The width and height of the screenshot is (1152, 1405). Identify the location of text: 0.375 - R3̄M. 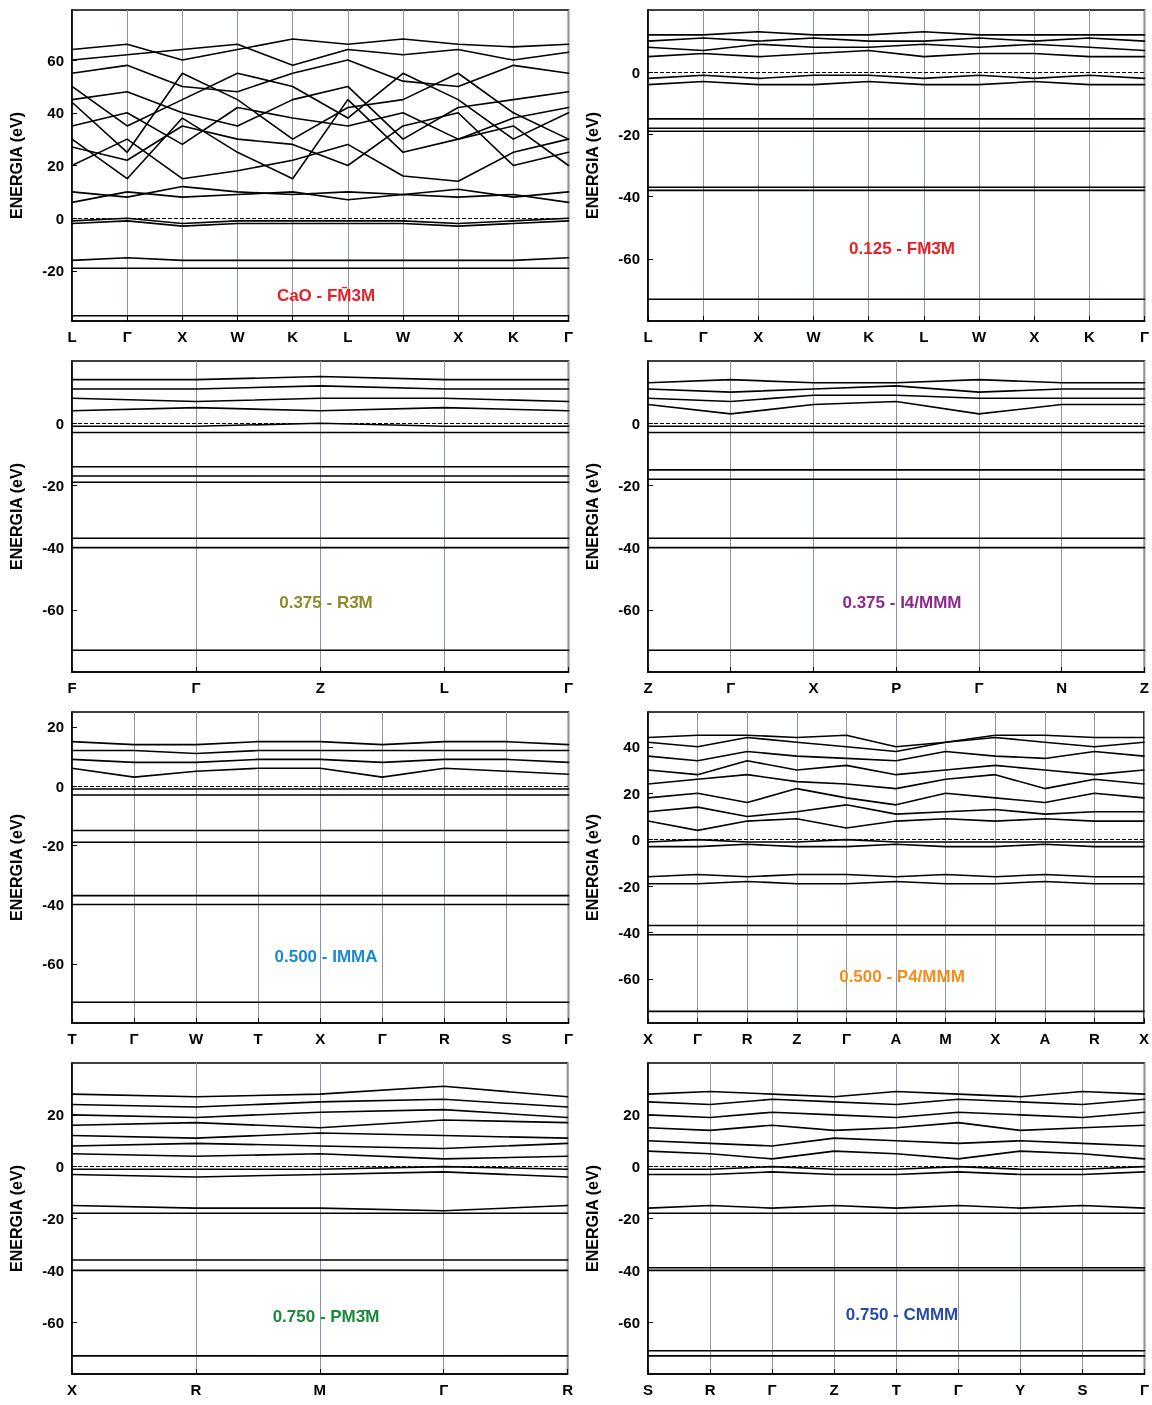
(326, 602).